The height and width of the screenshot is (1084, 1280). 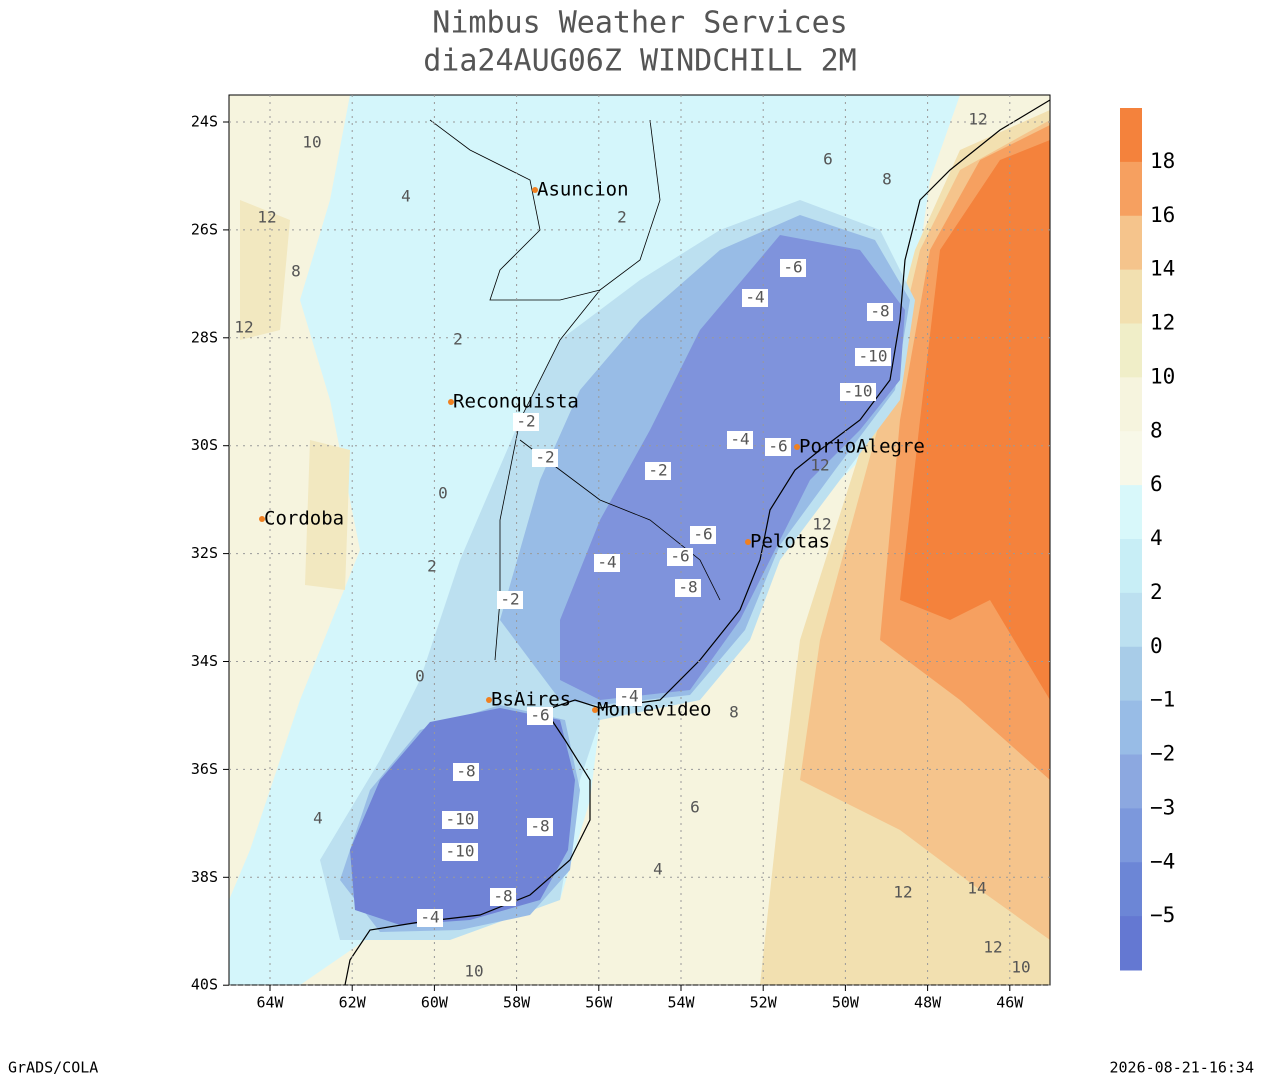 I want to click on city-label: Reconquista, so click(x=516, y=402).